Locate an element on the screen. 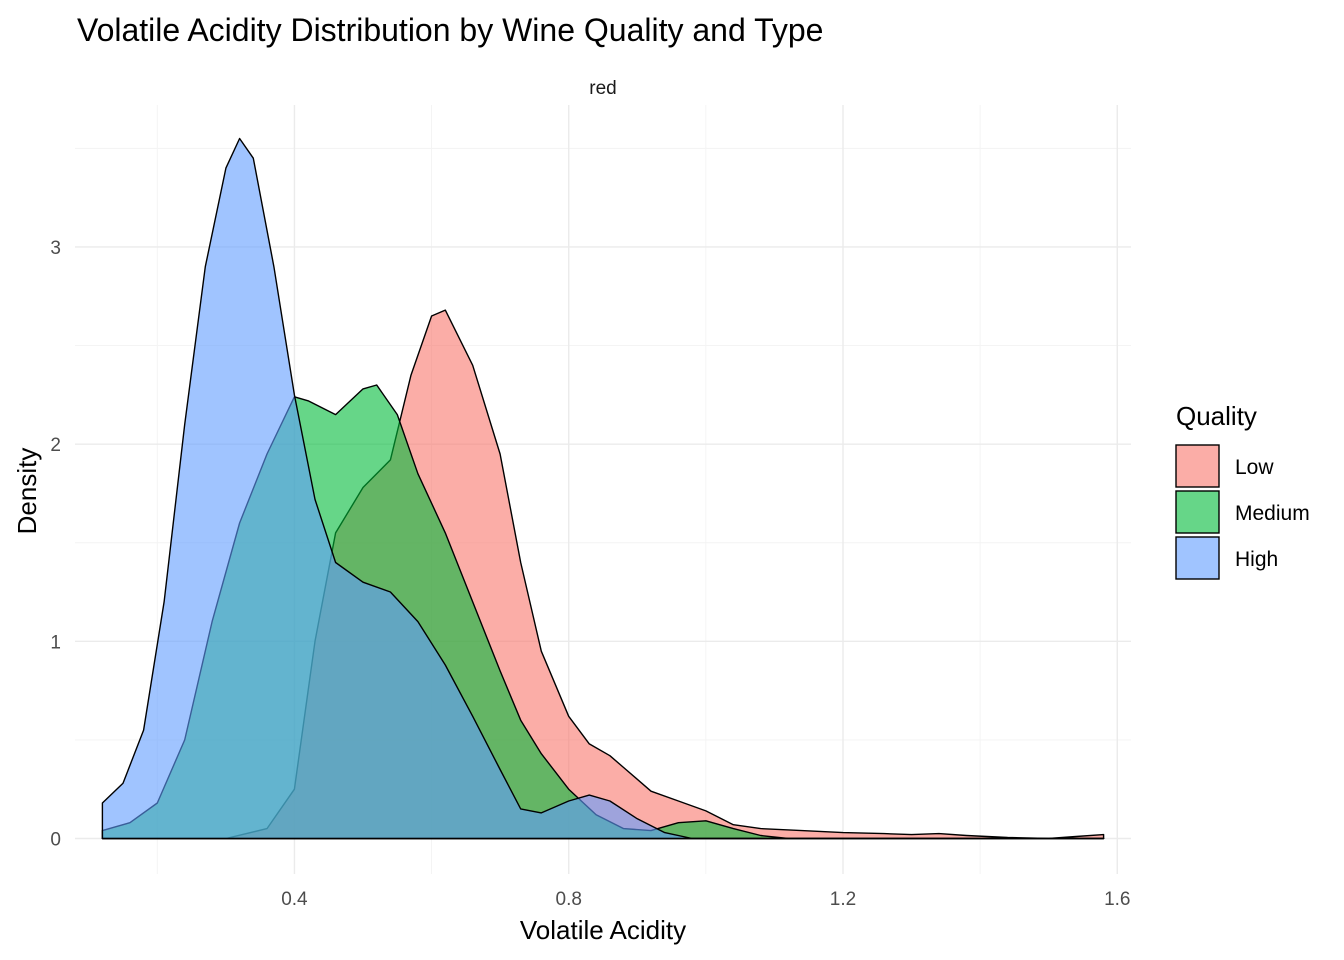 The image size is (1344, 960). y-tick-label: 0 is located at coordinates (55, 840).